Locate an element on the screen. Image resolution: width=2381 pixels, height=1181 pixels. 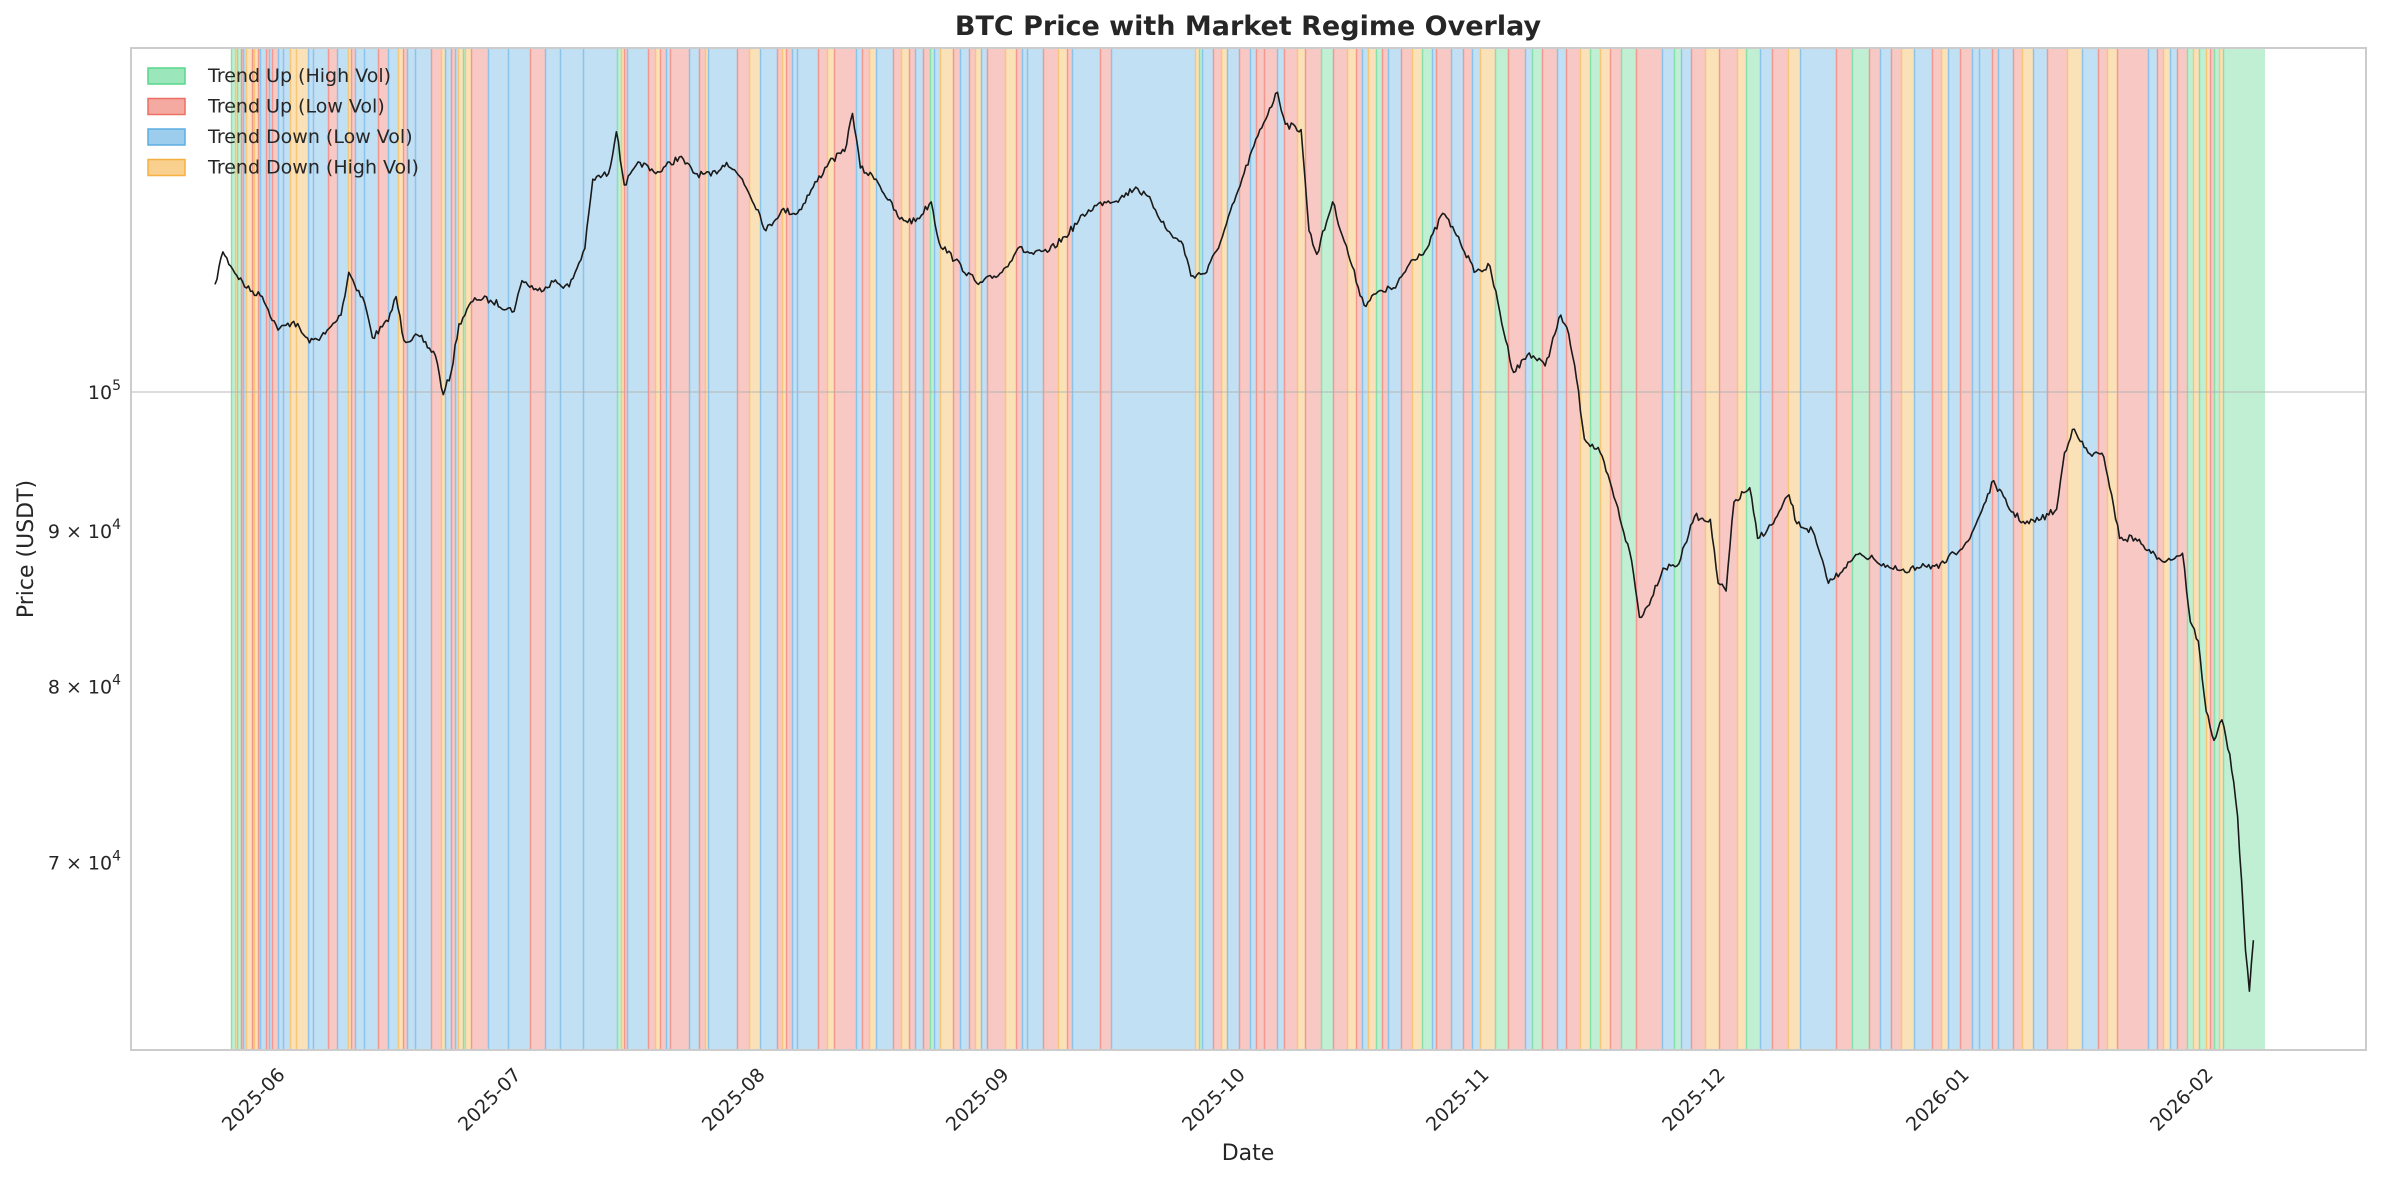
y-axis-ticks: 7 × 104 8 × 104 9 × 104 105 is located at coordinates (84, 626).